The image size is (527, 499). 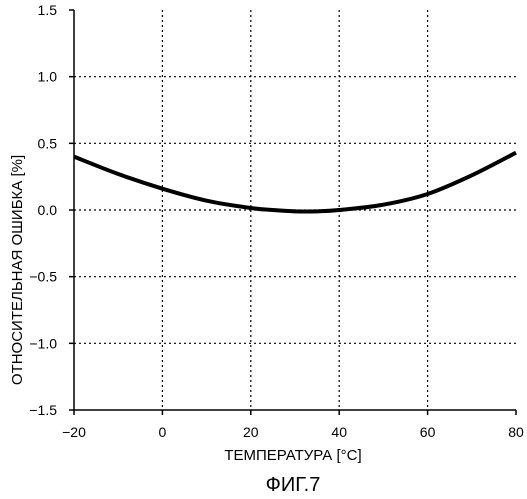 What do you see at coordinates (48, 77) in the screenshot?
I see `y-tick-label-1: 1.0` at bounding box center [48, 77].